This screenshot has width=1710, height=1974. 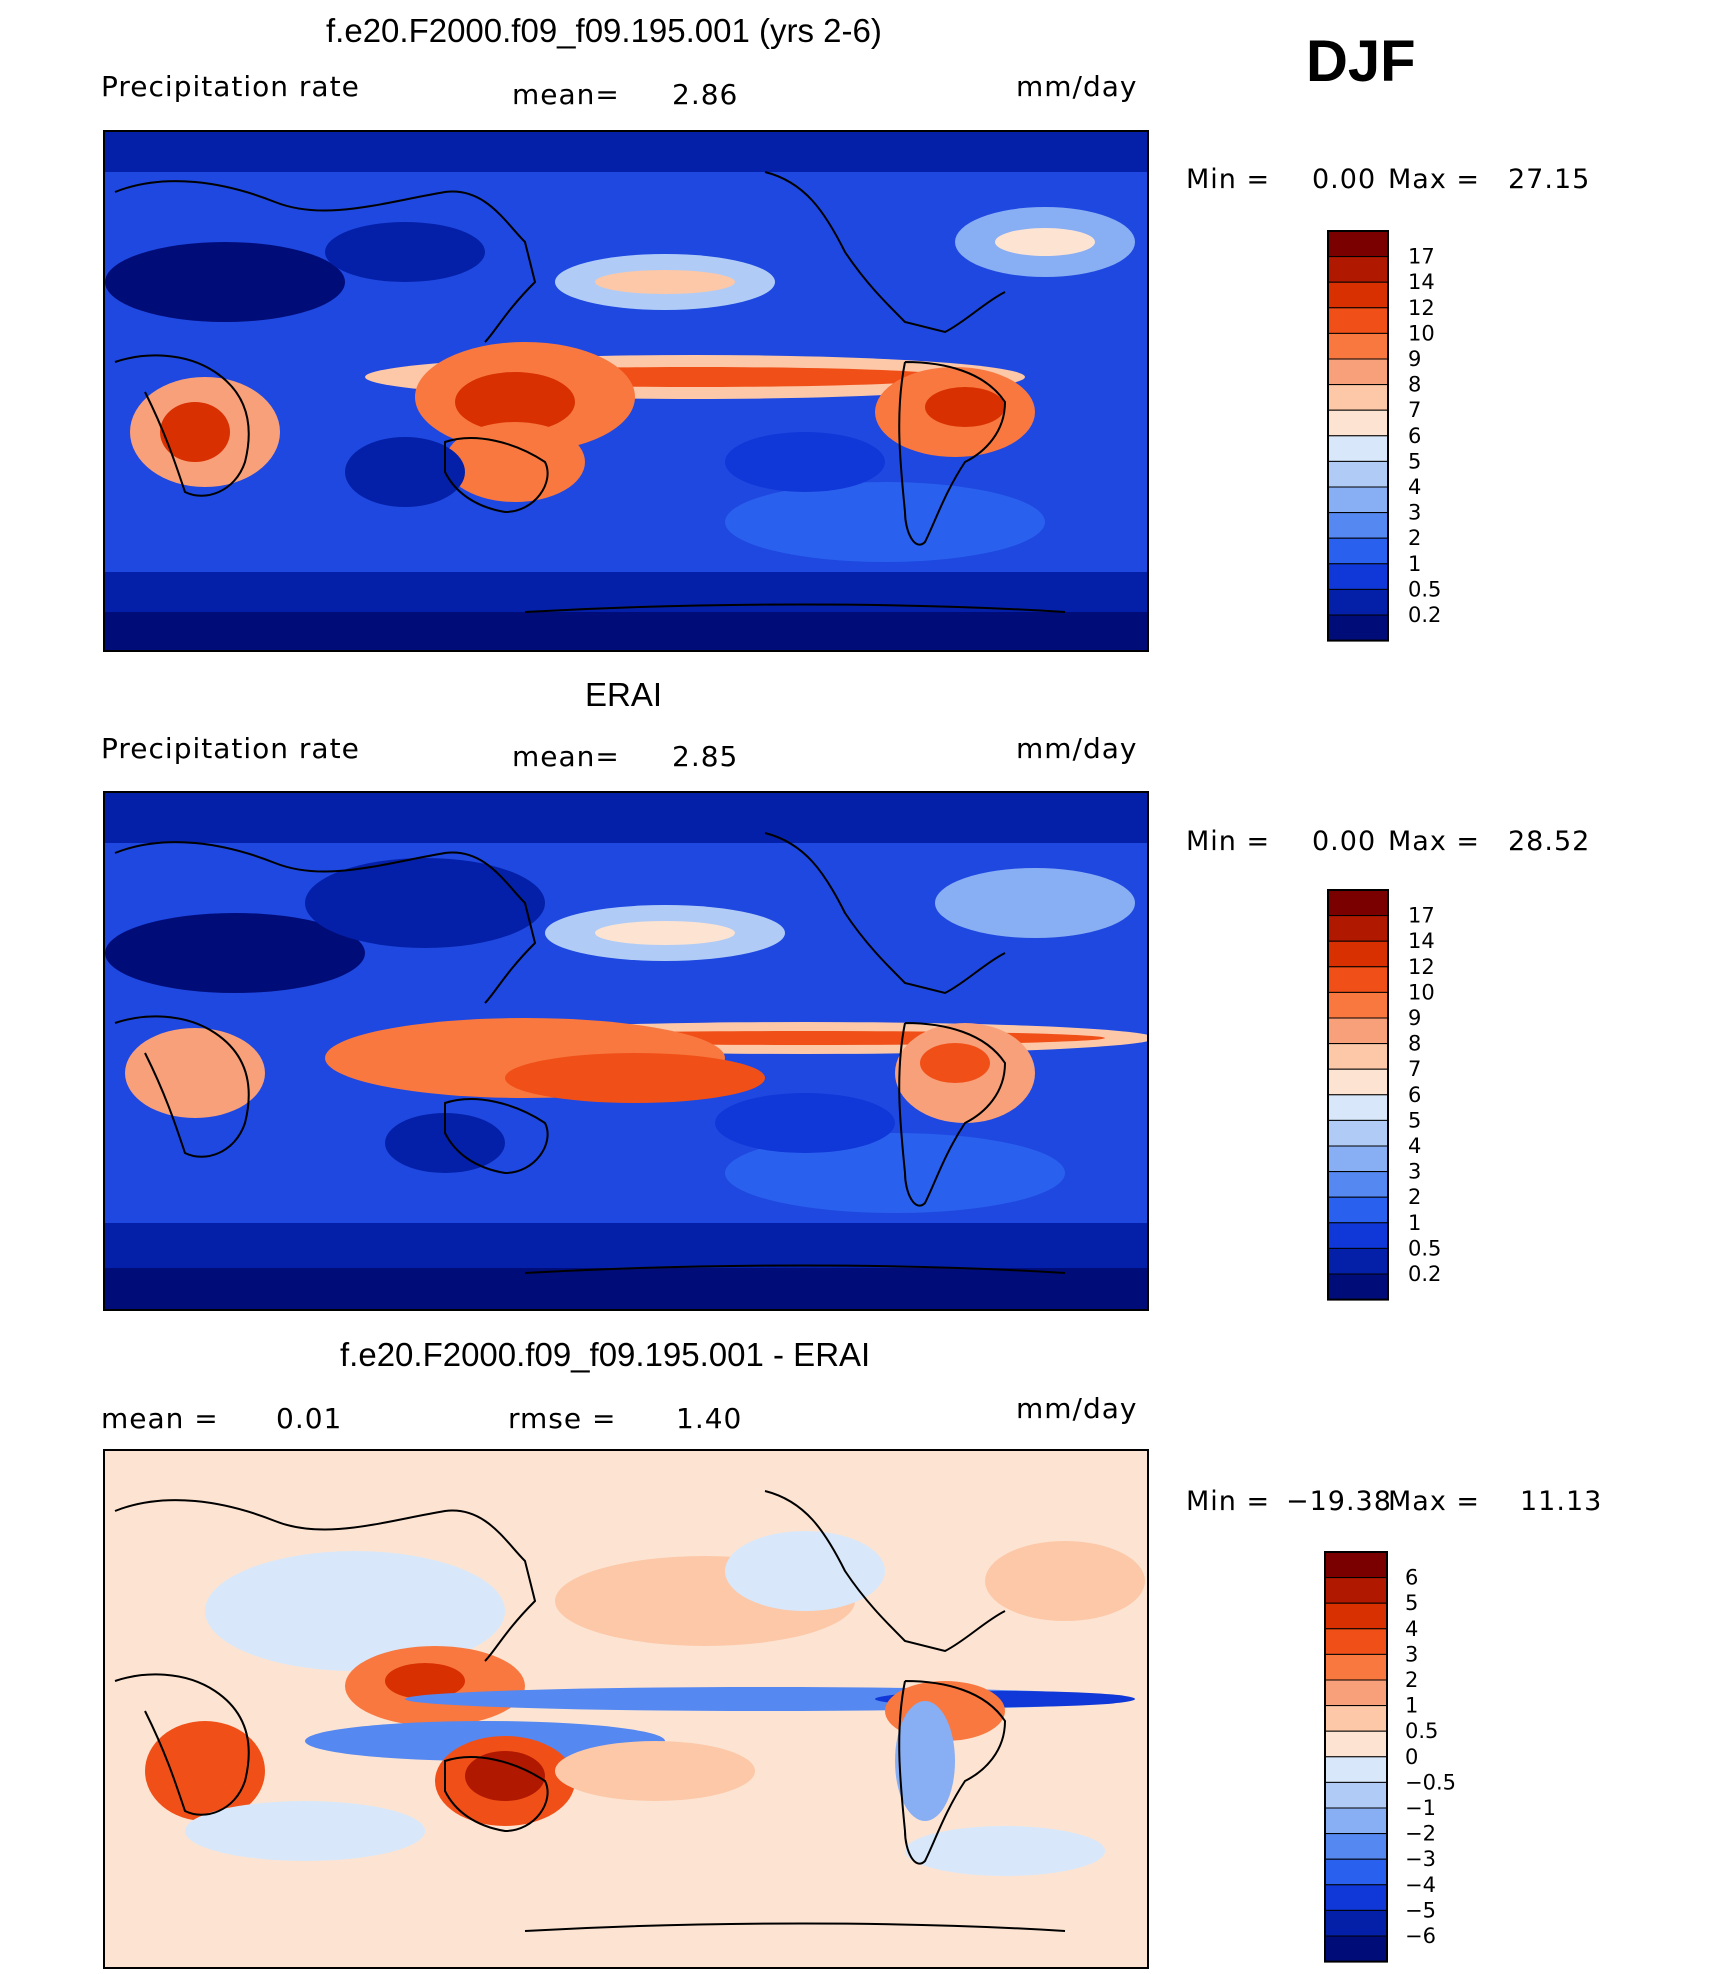 What do you see at coordinates (305, 1831) in the screenshot?
I see `sindian-negative` at bounding box center [305, 1831].